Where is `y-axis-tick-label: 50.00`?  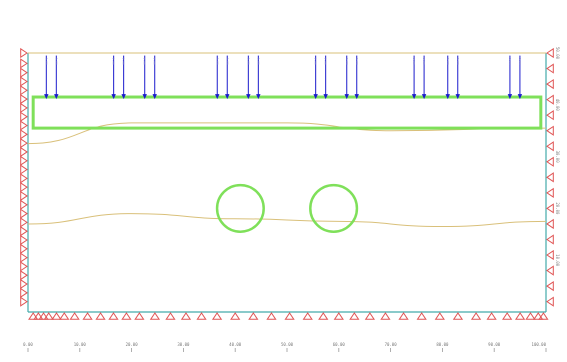
y-axis-tick-label: 50.00 is located at coordinates (557, 53).